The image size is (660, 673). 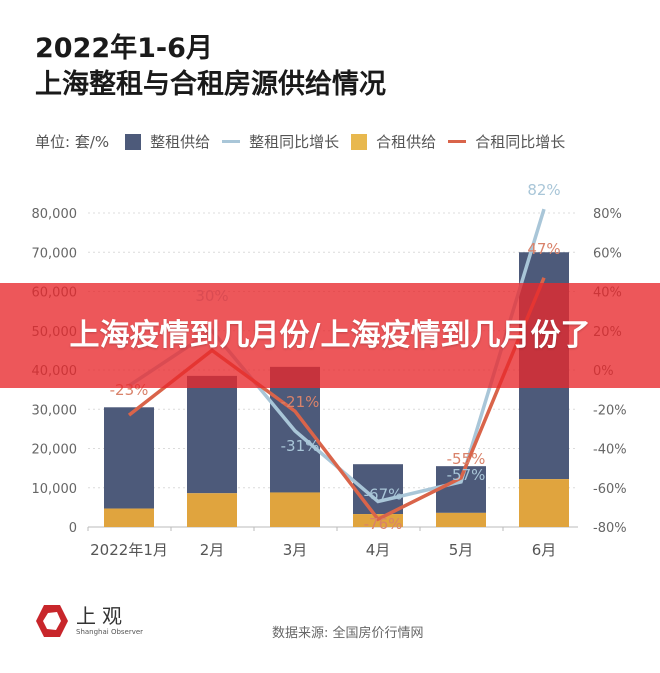 What do you see at coordinates (294, 142) in the screenshot?
I see `legend-label: 整租同比增长` at bounding box center [294, 142].